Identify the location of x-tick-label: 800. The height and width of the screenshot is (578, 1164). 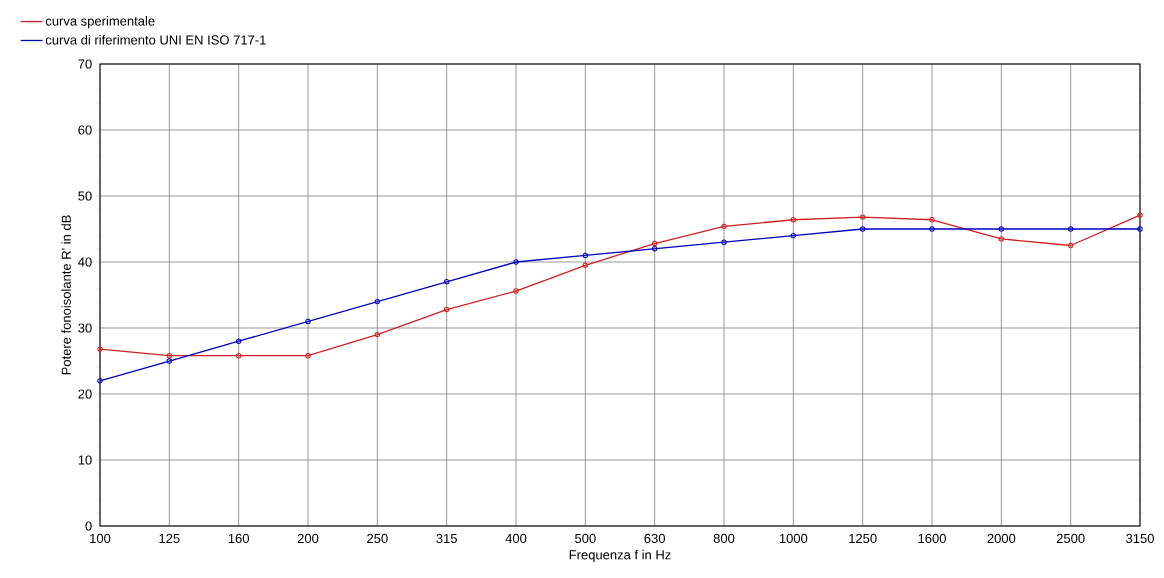
(724, 538).